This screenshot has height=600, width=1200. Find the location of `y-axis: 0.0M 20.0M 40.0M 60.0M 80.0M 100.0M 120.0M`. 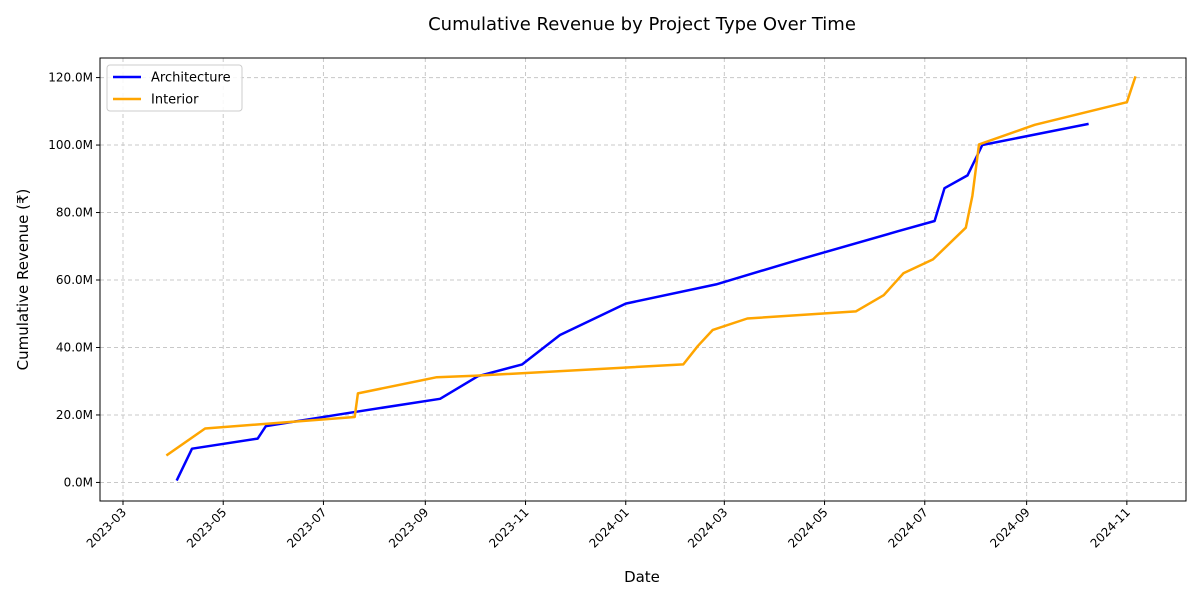

y-axis: 0.0M 20.0M 40.0M 60.0M 80.0M 100.0M 120.0M is located at coordinates (74, 280).